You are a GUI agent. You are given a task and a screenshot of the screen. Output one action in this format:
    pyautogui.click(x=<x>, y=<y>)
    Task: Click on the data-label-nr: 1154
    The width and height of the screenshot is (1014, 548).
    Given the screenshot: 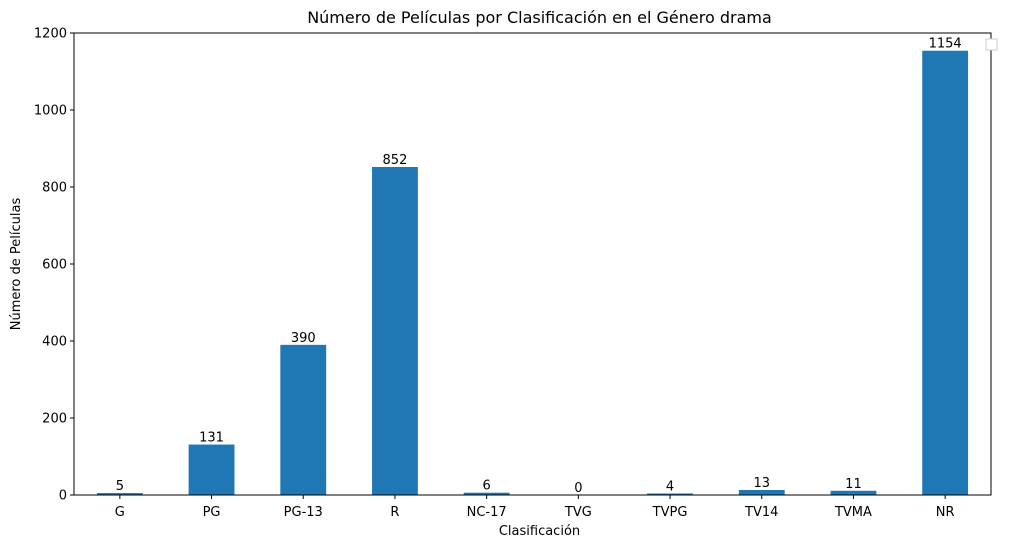 What is the action you would take?
    pyautogui.click(x=945, y=44)
    